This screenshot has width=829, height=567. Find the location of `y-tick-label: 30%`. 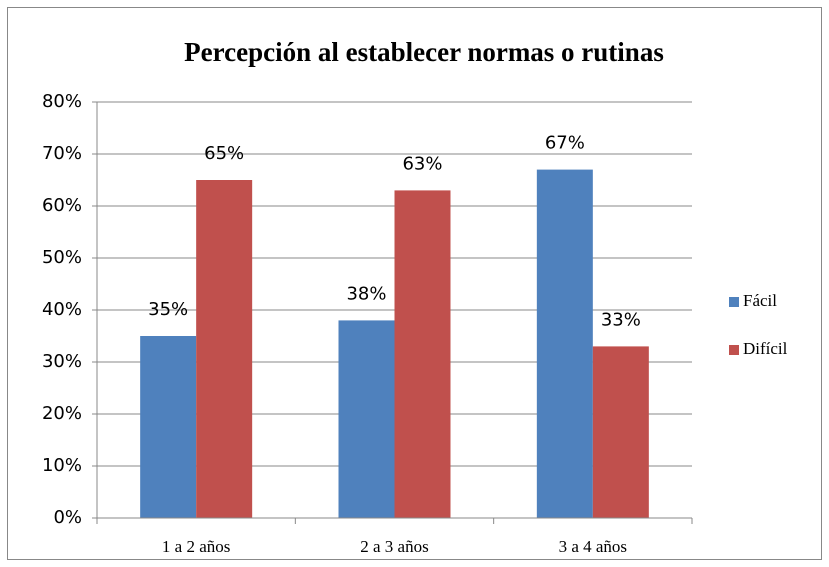

y-tick-label: 30% is located at coordinates (62, 361).